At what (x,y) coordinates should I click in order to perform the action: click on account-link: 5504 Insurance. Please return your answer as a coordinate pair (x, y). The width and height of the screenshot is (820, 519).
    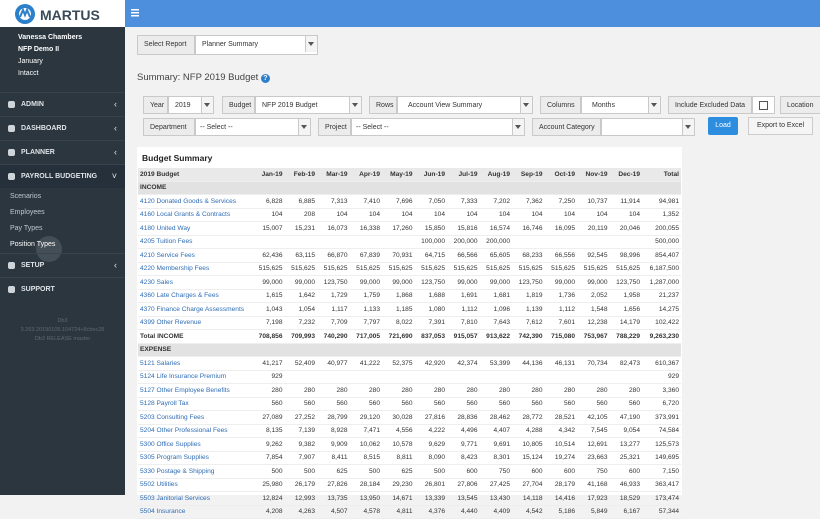
    Looking at the image, I should click on (195, 512).